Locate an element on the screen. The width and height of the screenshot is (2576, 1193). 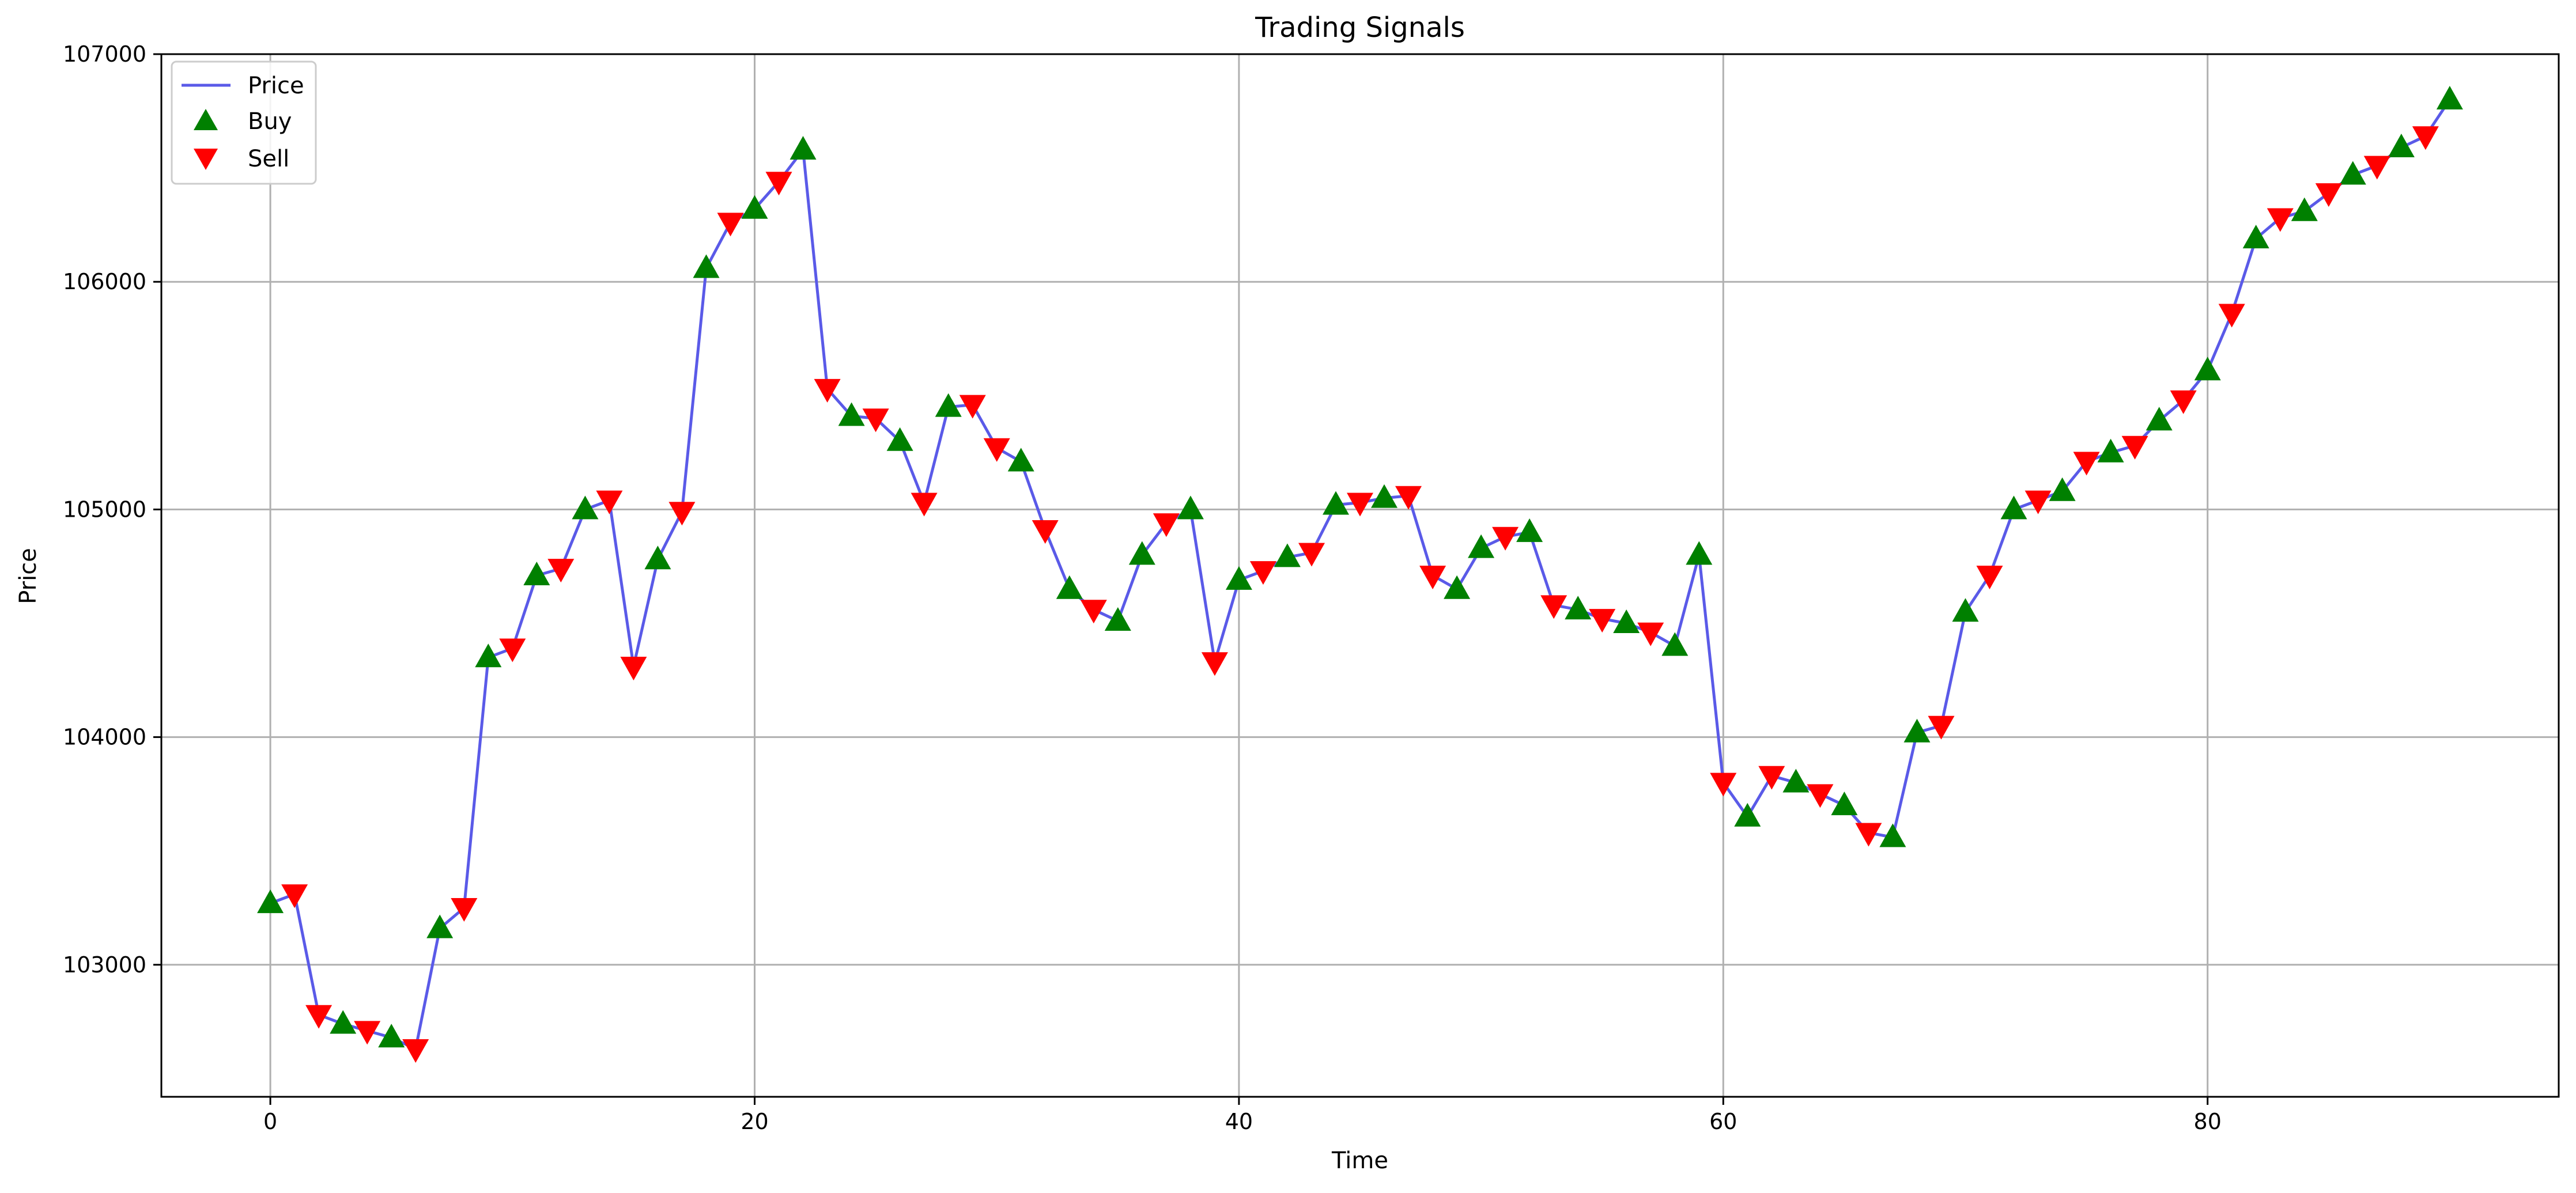
y-tick-label: 106000 is located at coordinates (104, 281).